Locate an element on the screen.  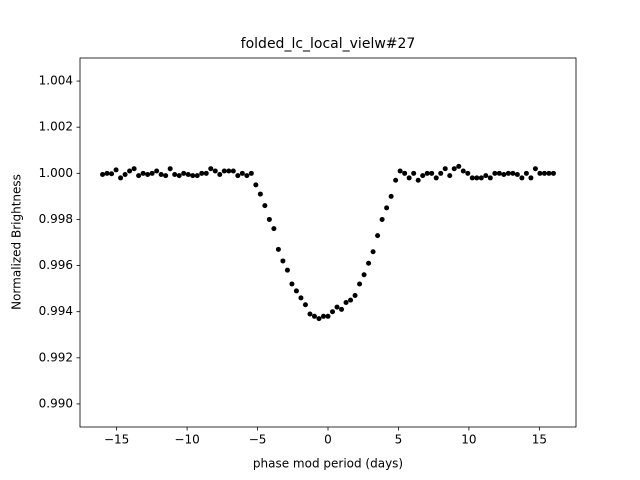
y-tick-label: 0.998 is located at coordinates (56, 219).